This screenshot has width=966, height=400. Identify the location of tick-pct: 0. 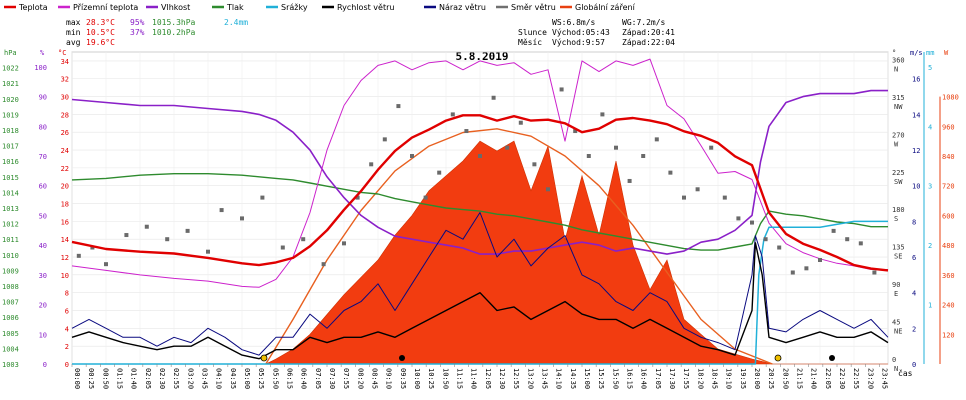
(45, 365).